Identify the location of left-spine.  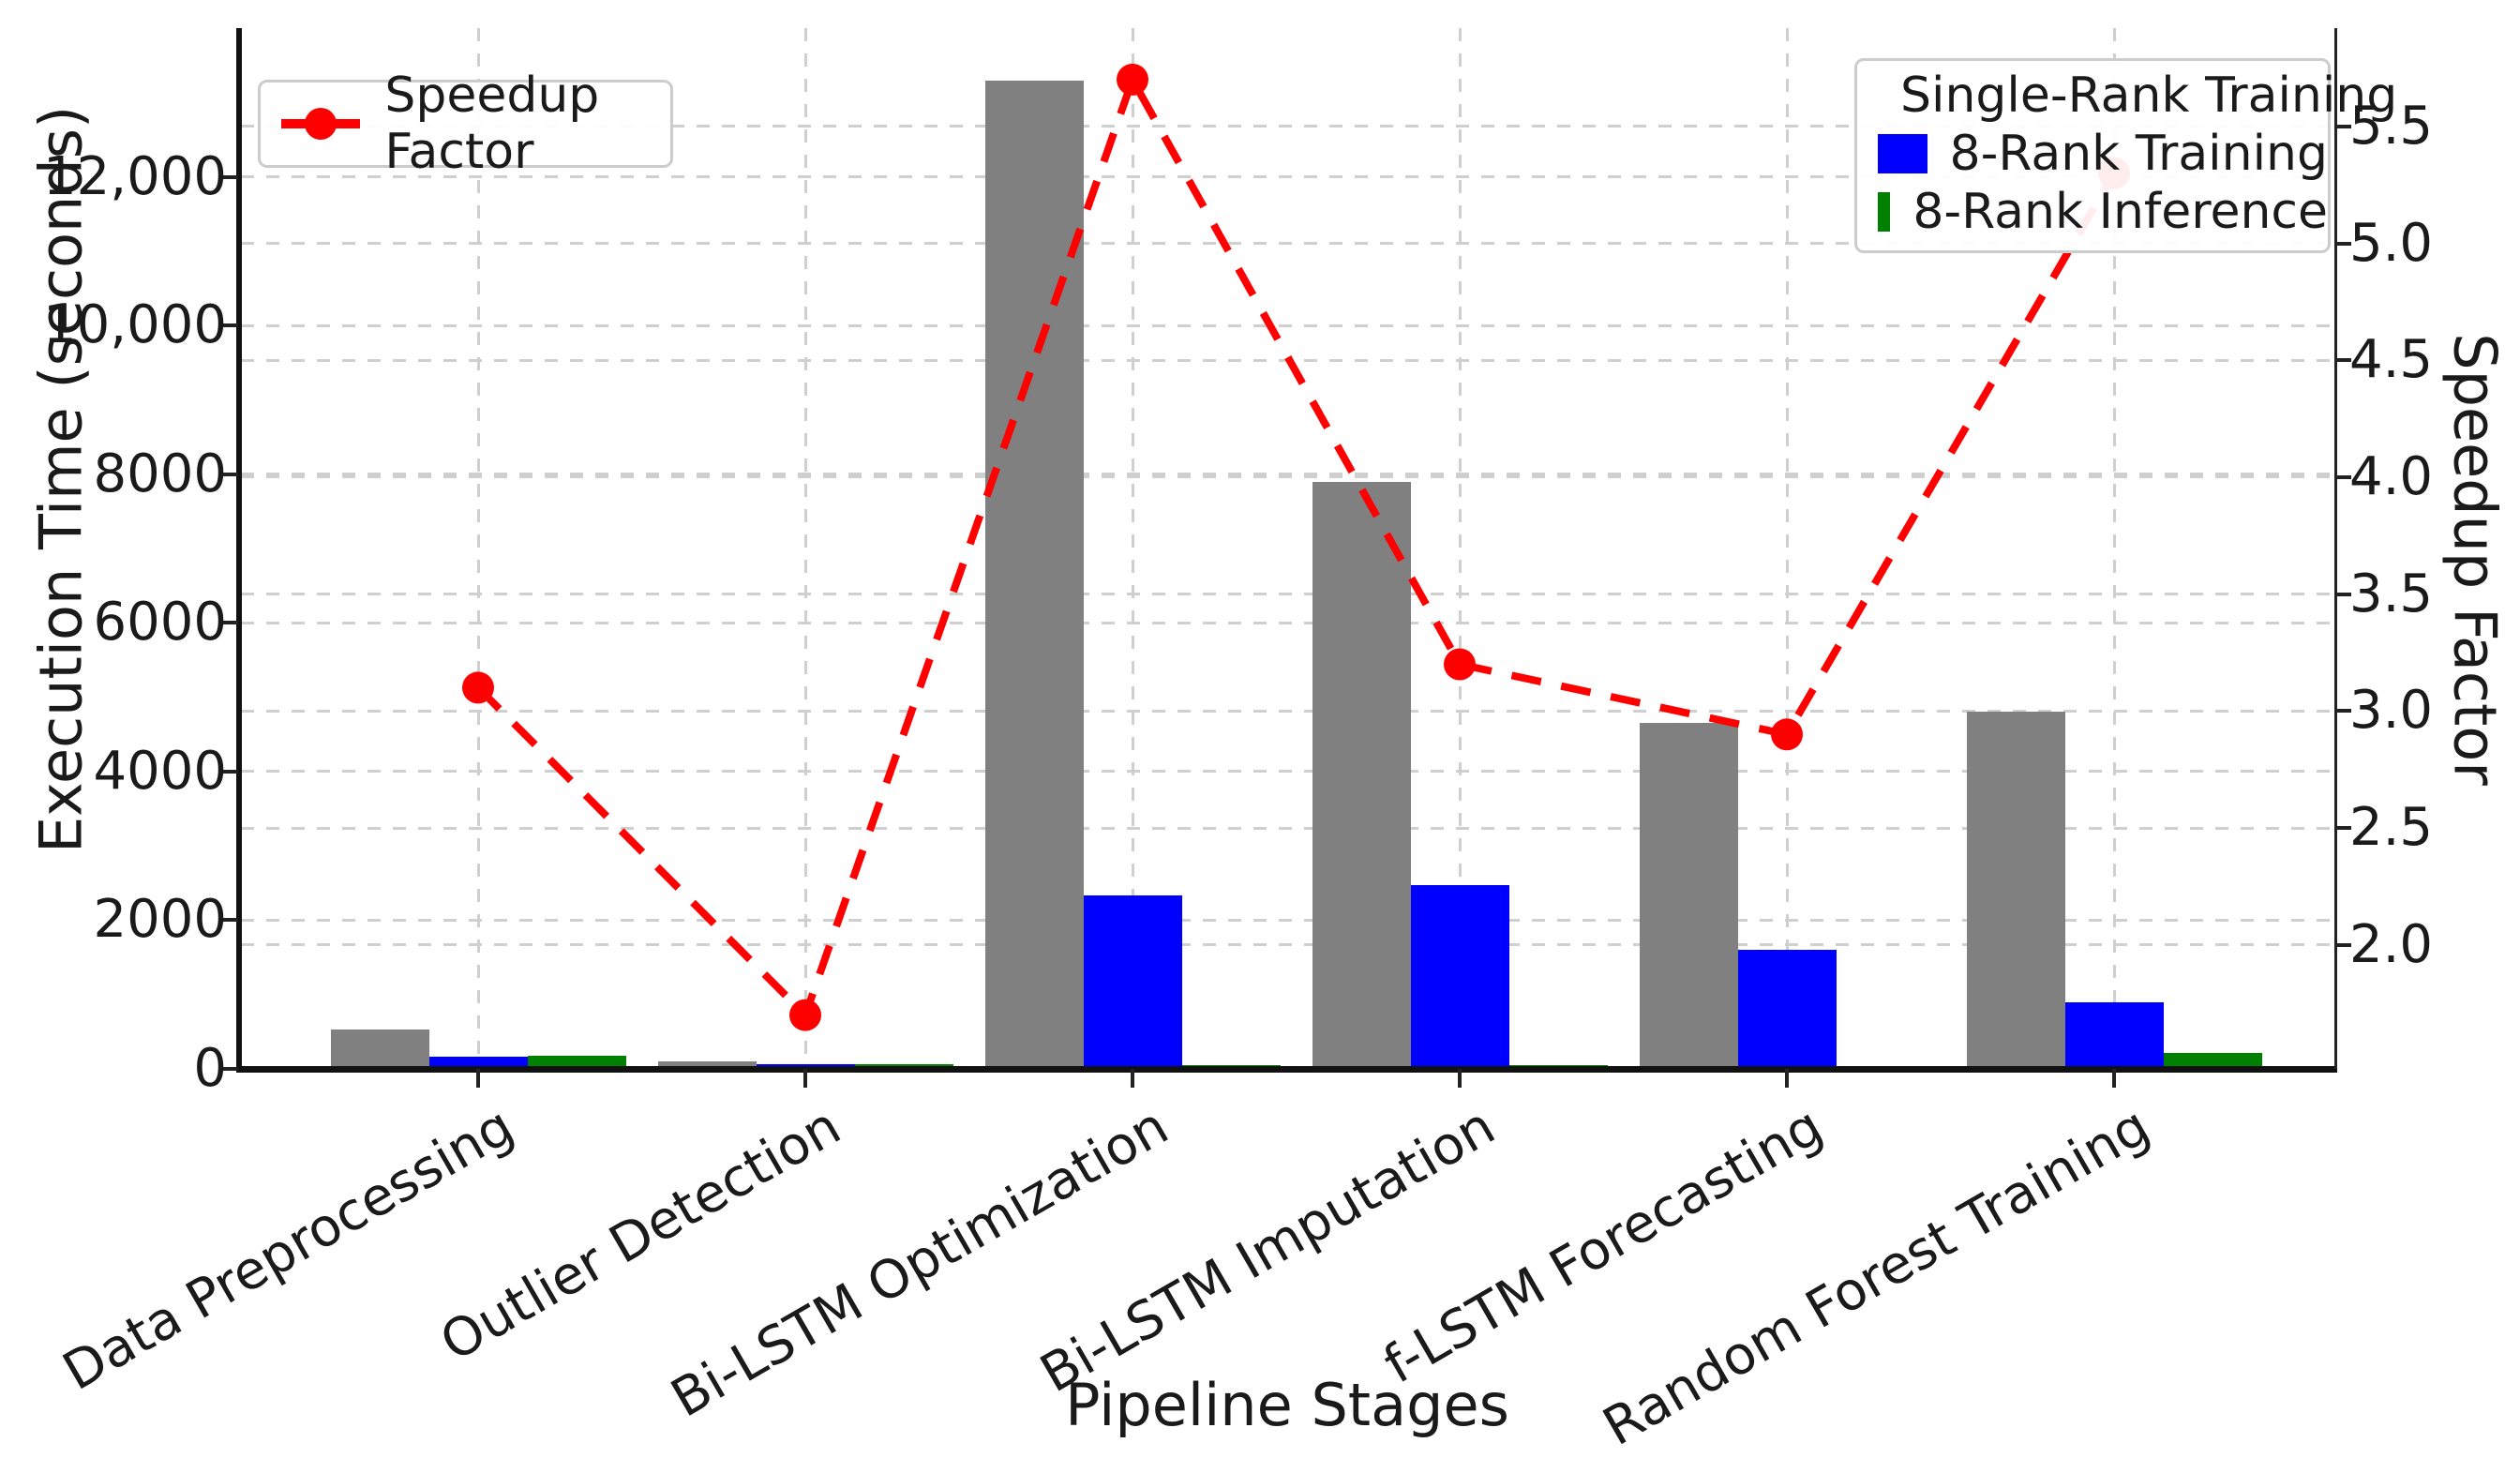
(239, 550).